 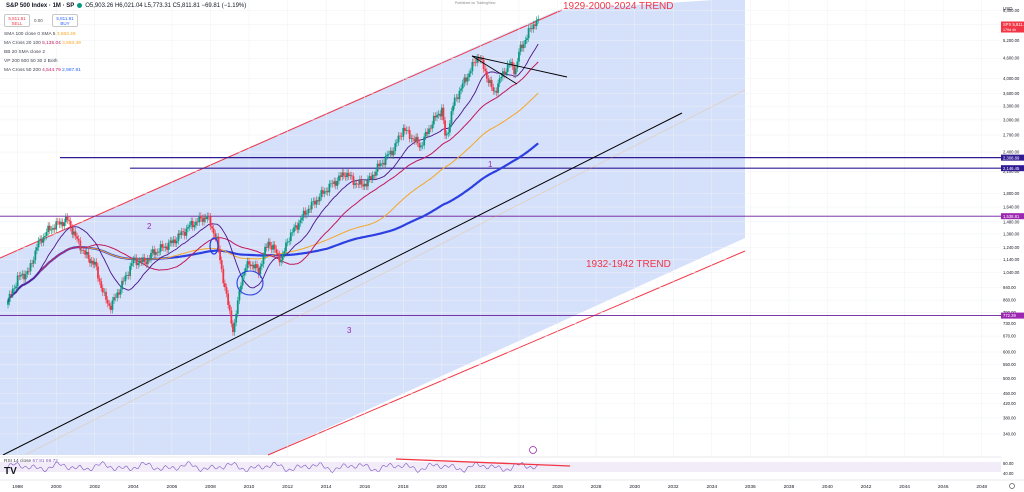 What do you see at coordinates (24, 52) in the screenshot?
I see `indicator-legend-row: BB 20 SMA close 2` at bounding box center [24, 52].